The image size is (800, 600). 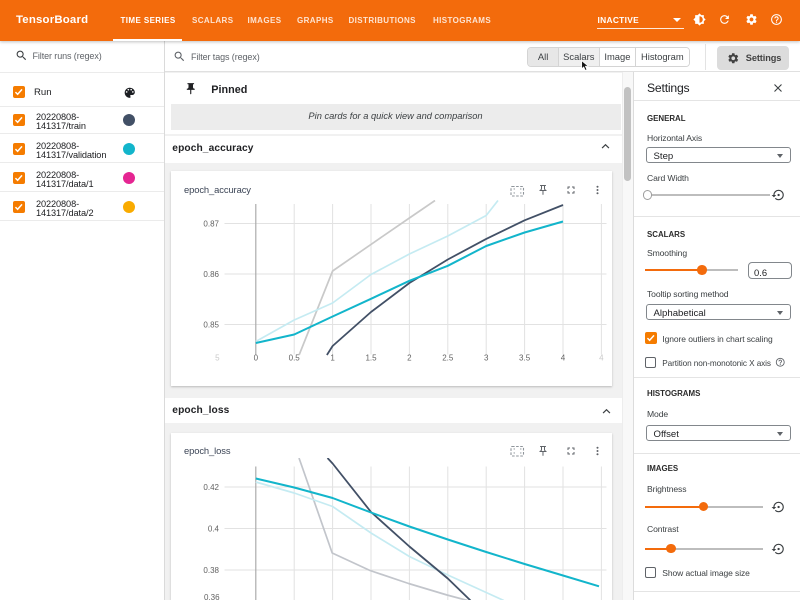 I want to click on svg-text: 1, so click(x=332, y=358).